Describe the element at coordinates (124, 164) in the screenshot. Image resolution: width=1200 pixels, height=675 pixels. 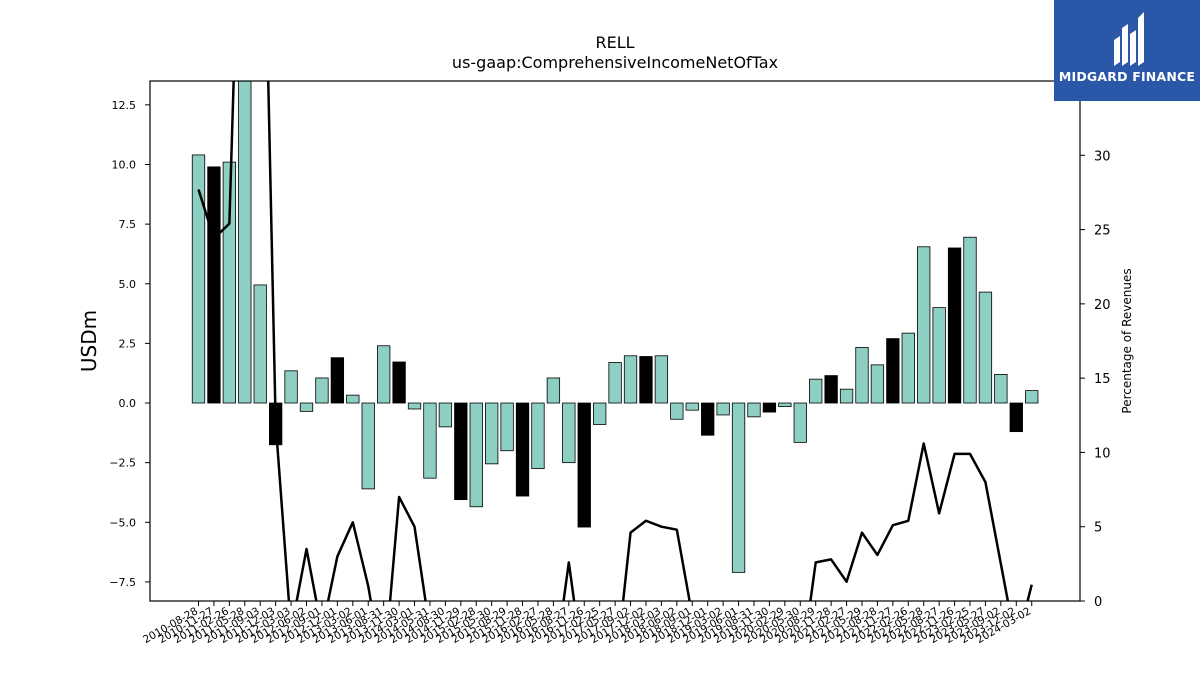
I see `y-tick-label: 10.0` at that location.